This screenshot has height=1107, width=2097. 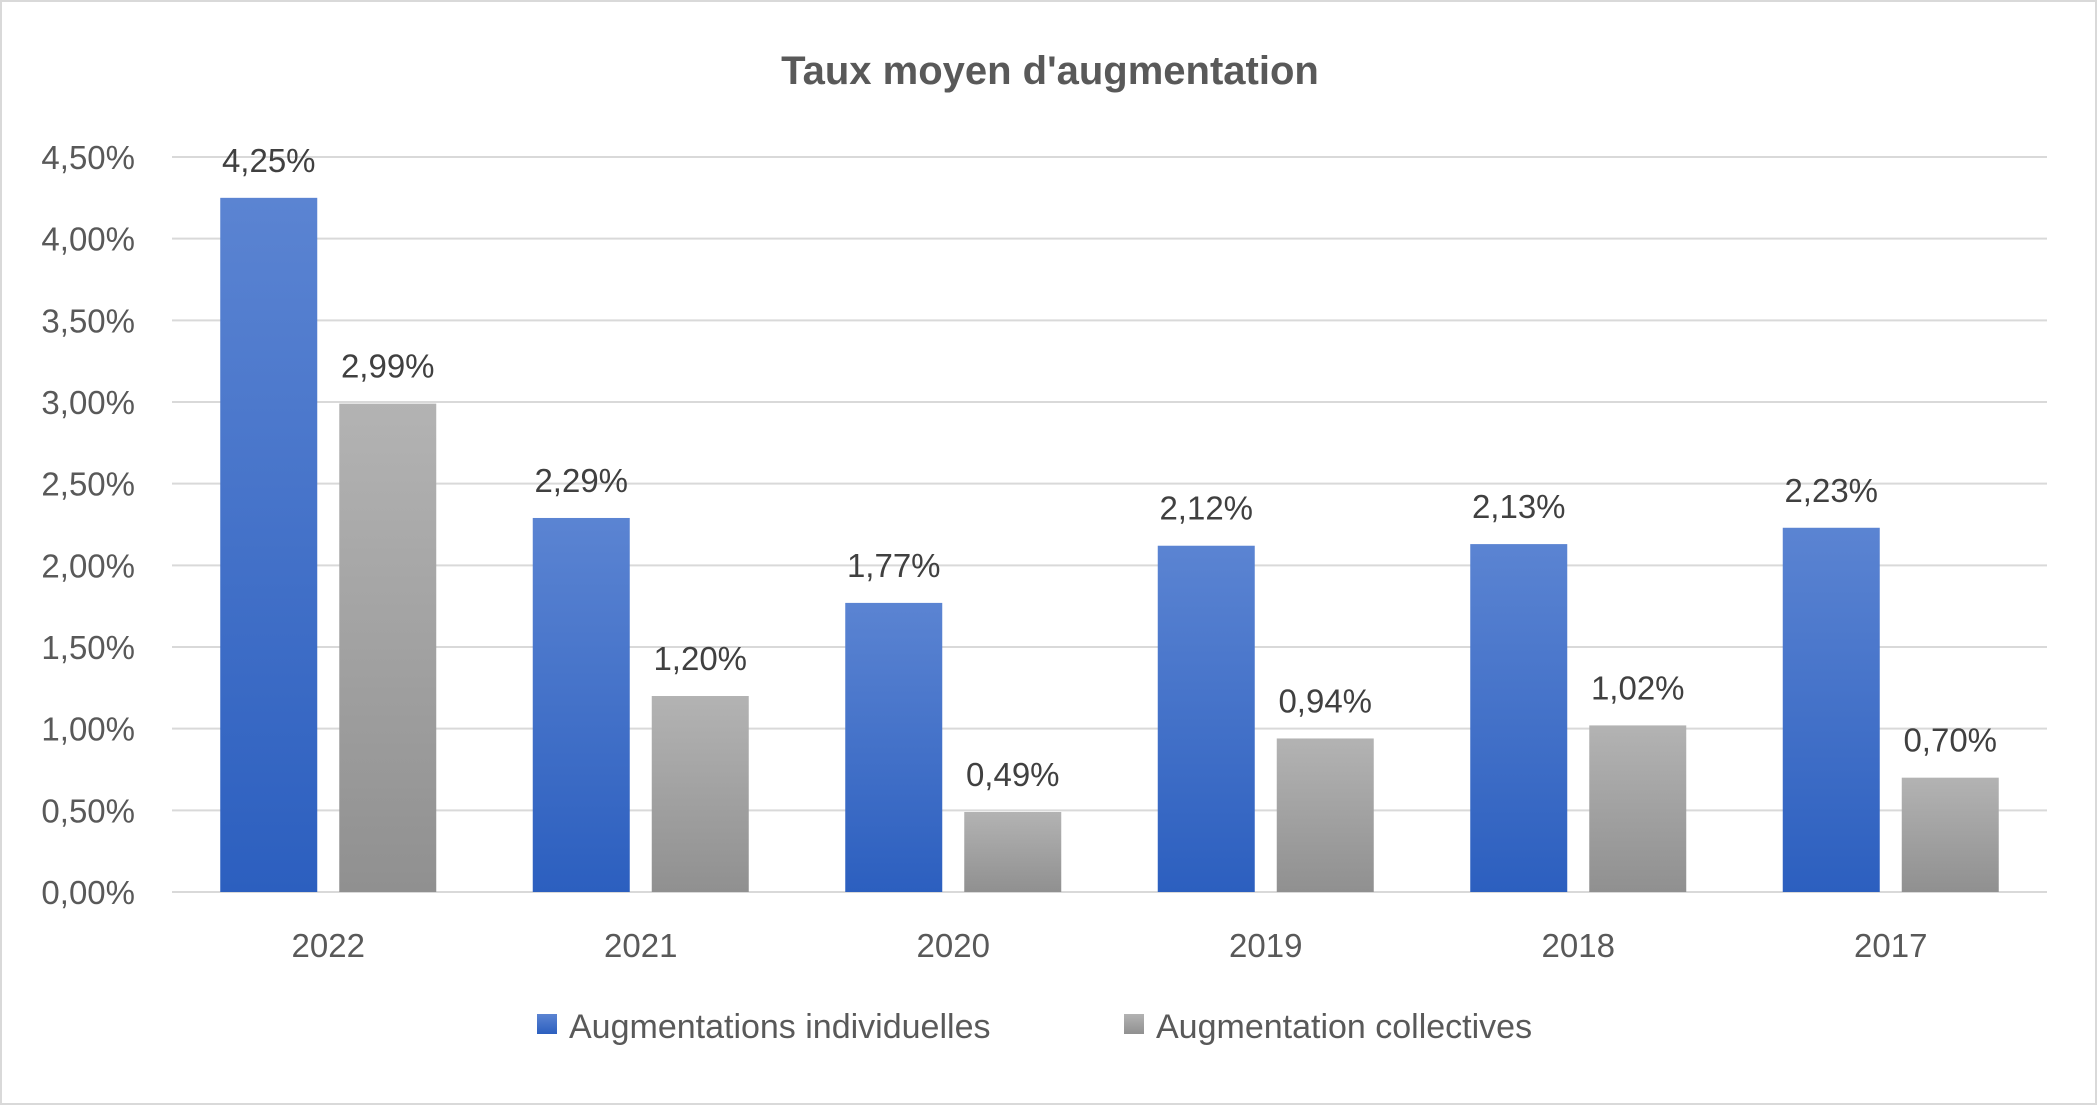 What do you see at coordinates (1519, 506) in the screenshot?
I see `data-label: 2,13%` at bounding box center [1519, 506].